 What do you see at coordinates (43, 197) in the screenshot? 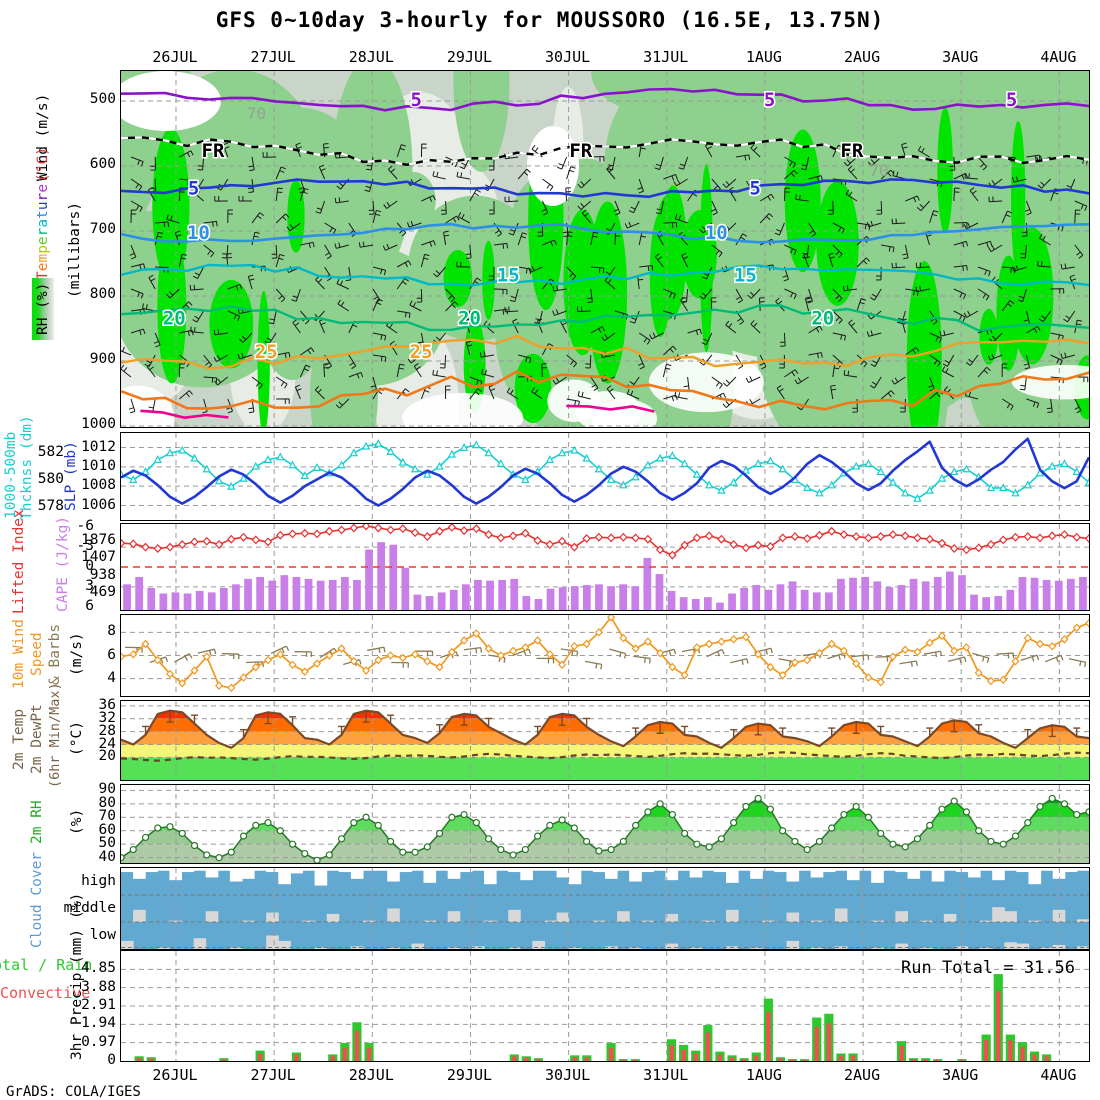
I see `temperature-letter: r` at bounding box center [43, 197].